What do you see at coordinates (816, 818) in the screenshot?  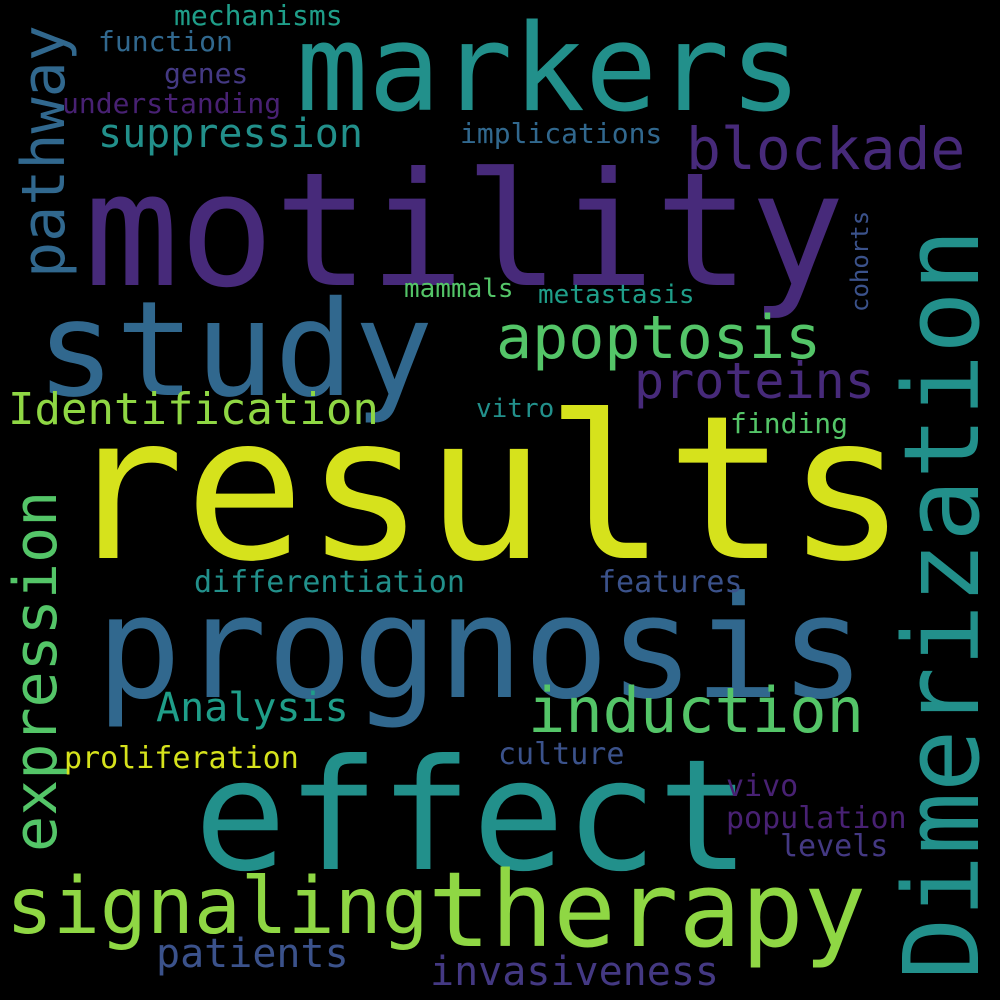 I see `word-population: population` at bounding box center [816, 818].